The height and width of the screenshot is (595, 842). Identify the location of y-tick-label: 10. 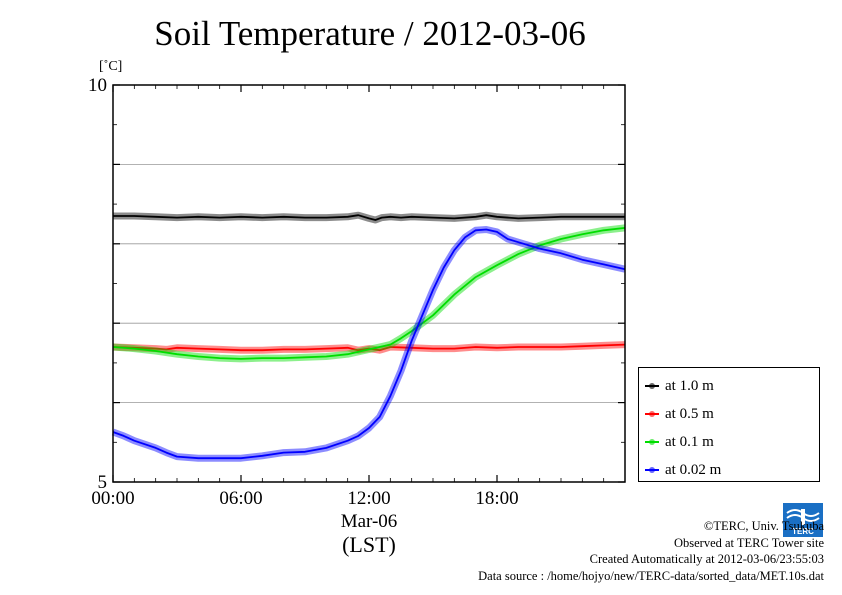
(97, 85).